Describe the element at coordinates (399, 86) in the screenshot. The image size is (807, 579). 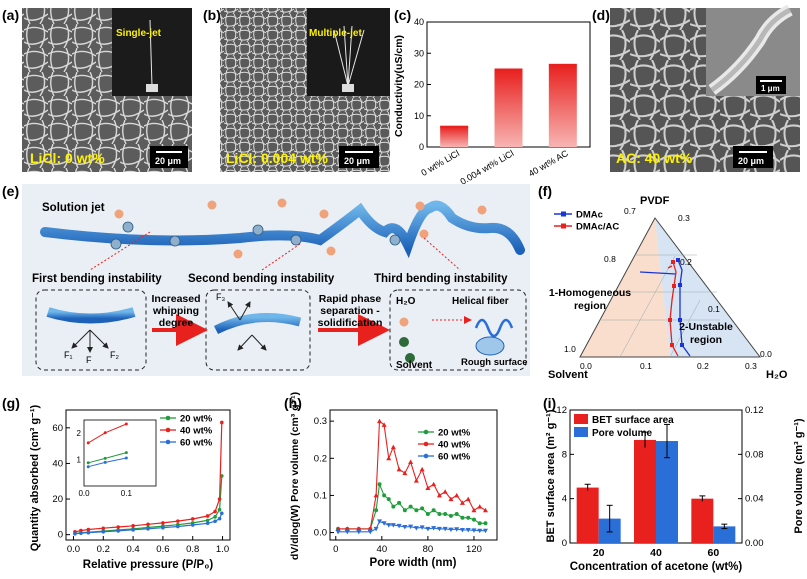
I see `chart-c-ylabel: Conductivity(uS/cm)` at that location.